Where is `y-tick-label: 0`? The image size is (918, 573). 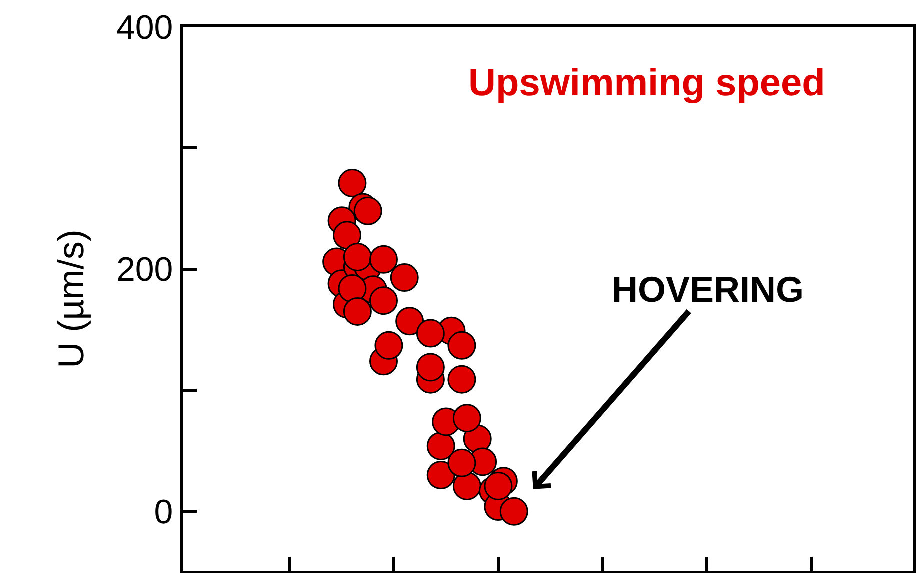
y-tick-label: 0 is located at coordinates (164, 513).